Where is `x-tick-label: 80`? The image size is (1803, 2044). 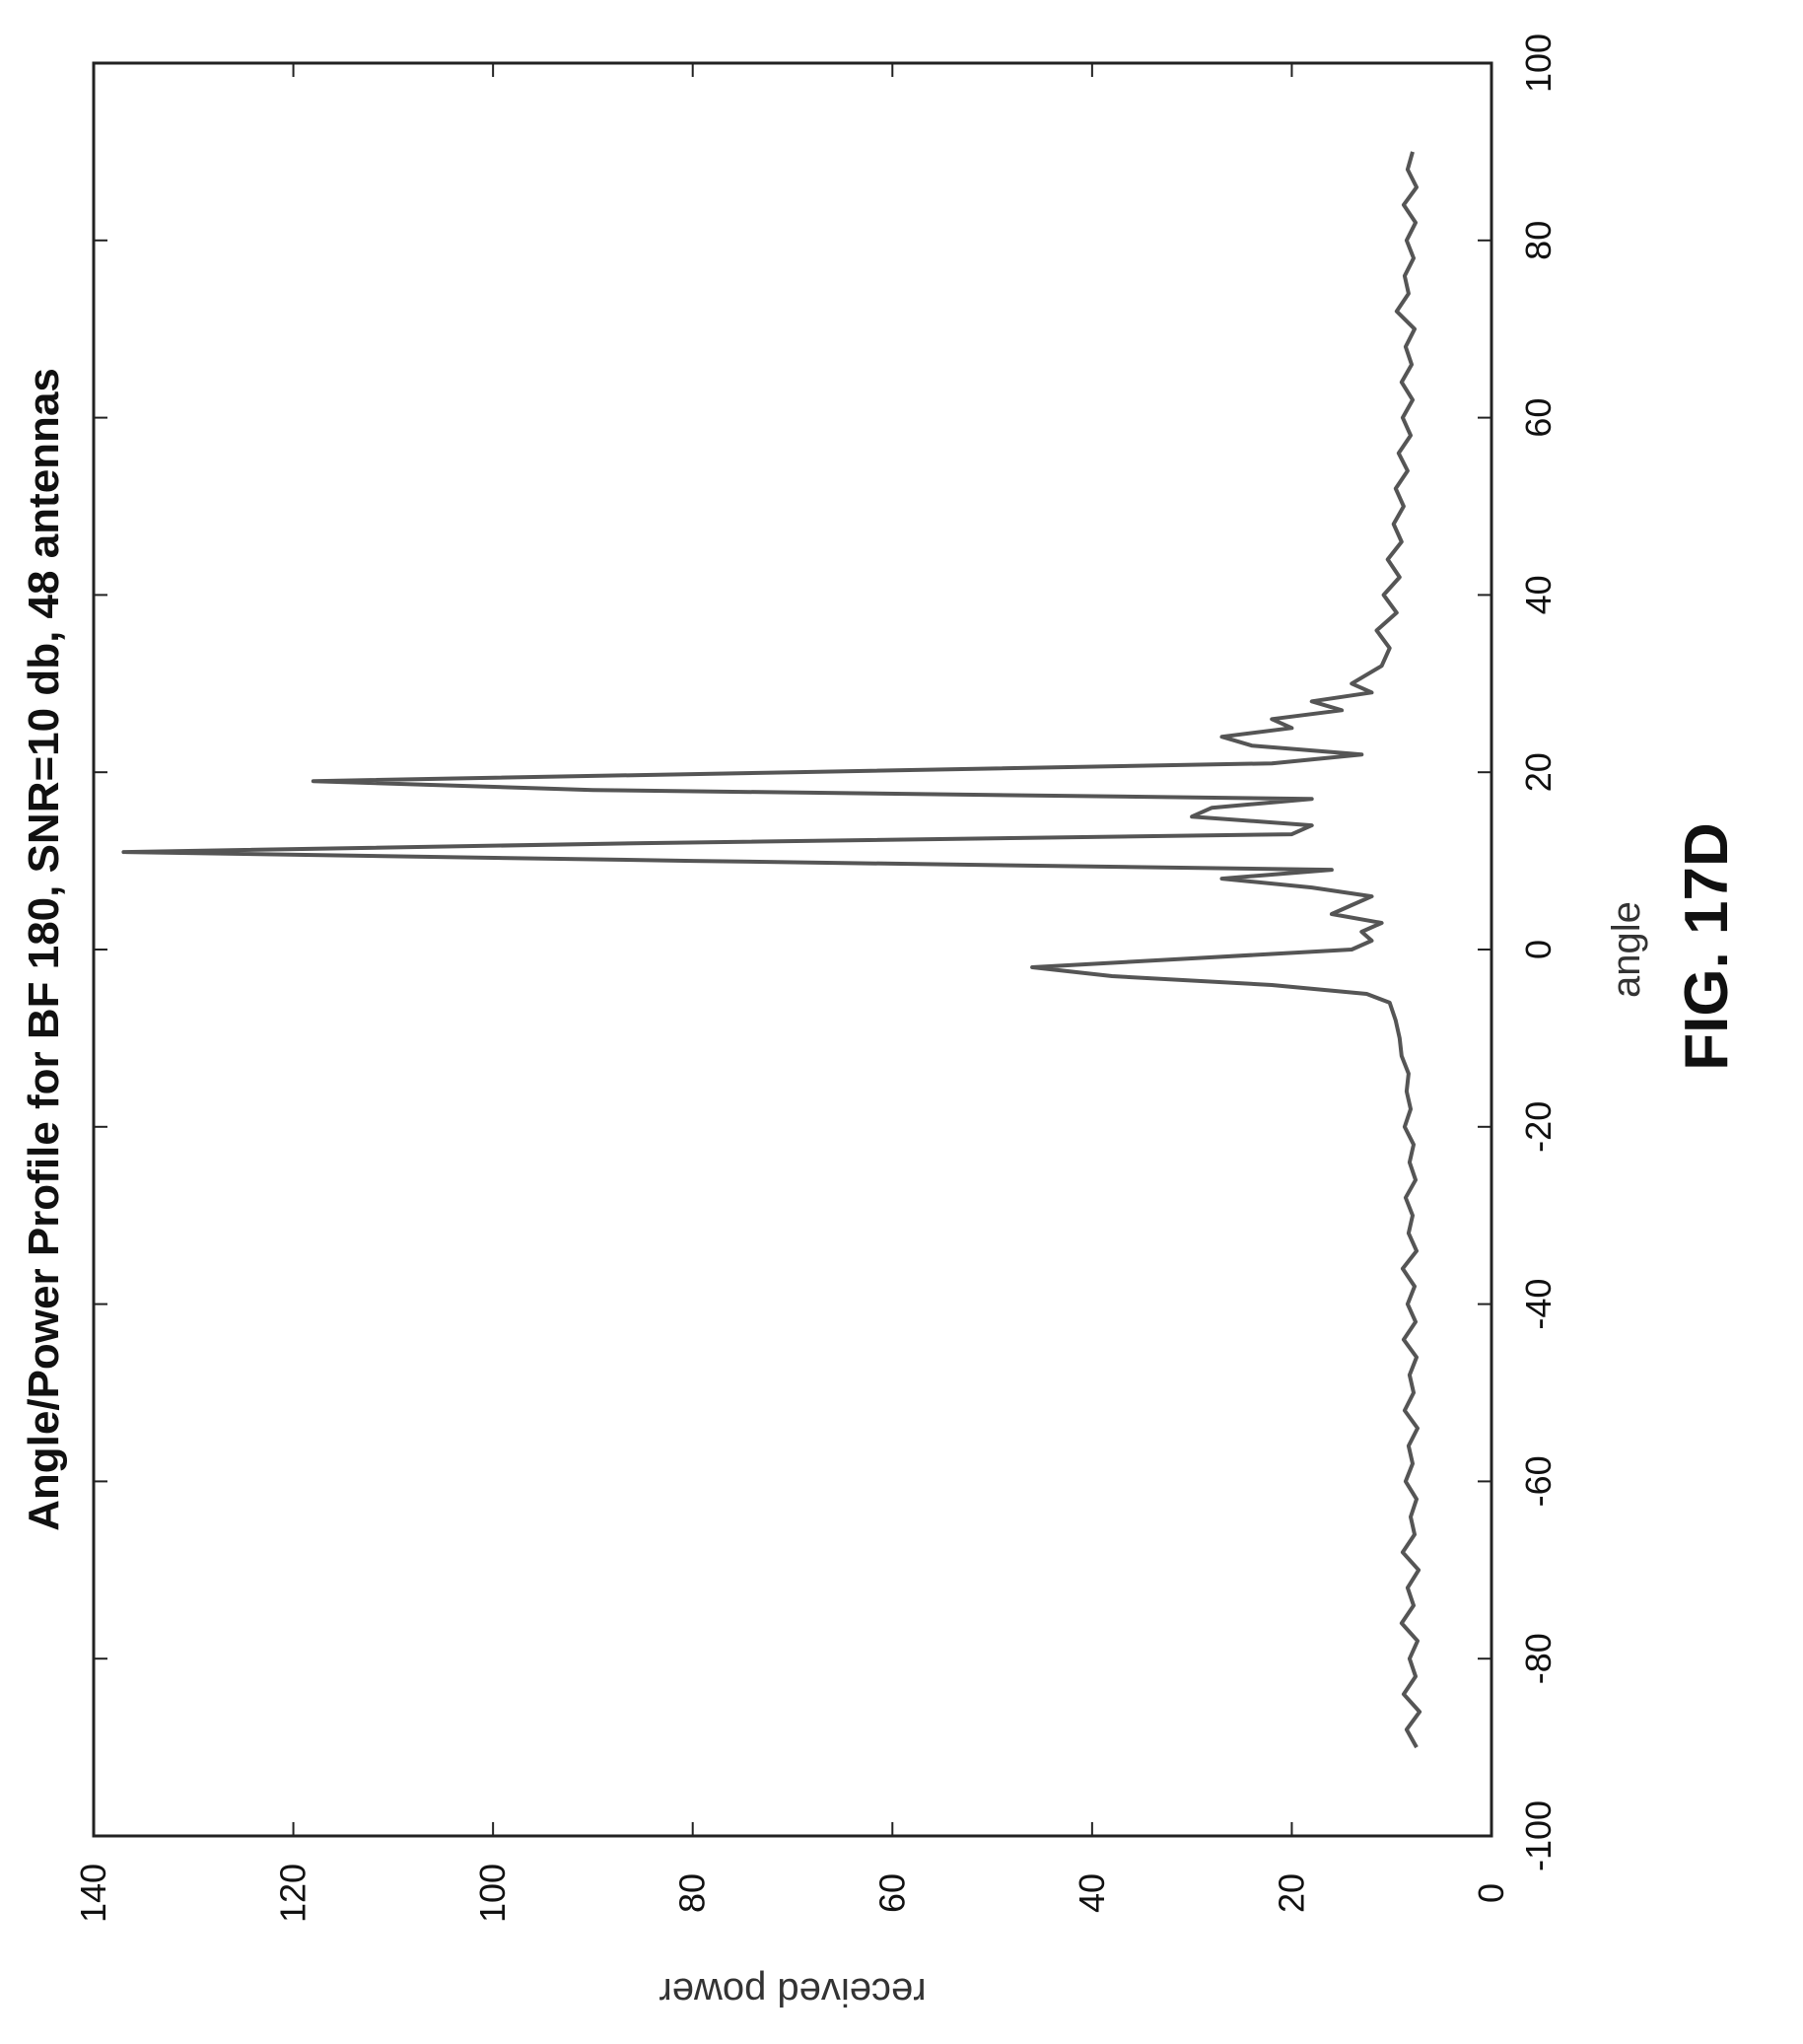
x-tick-label: 80 is located at coordinates (1538, 240).